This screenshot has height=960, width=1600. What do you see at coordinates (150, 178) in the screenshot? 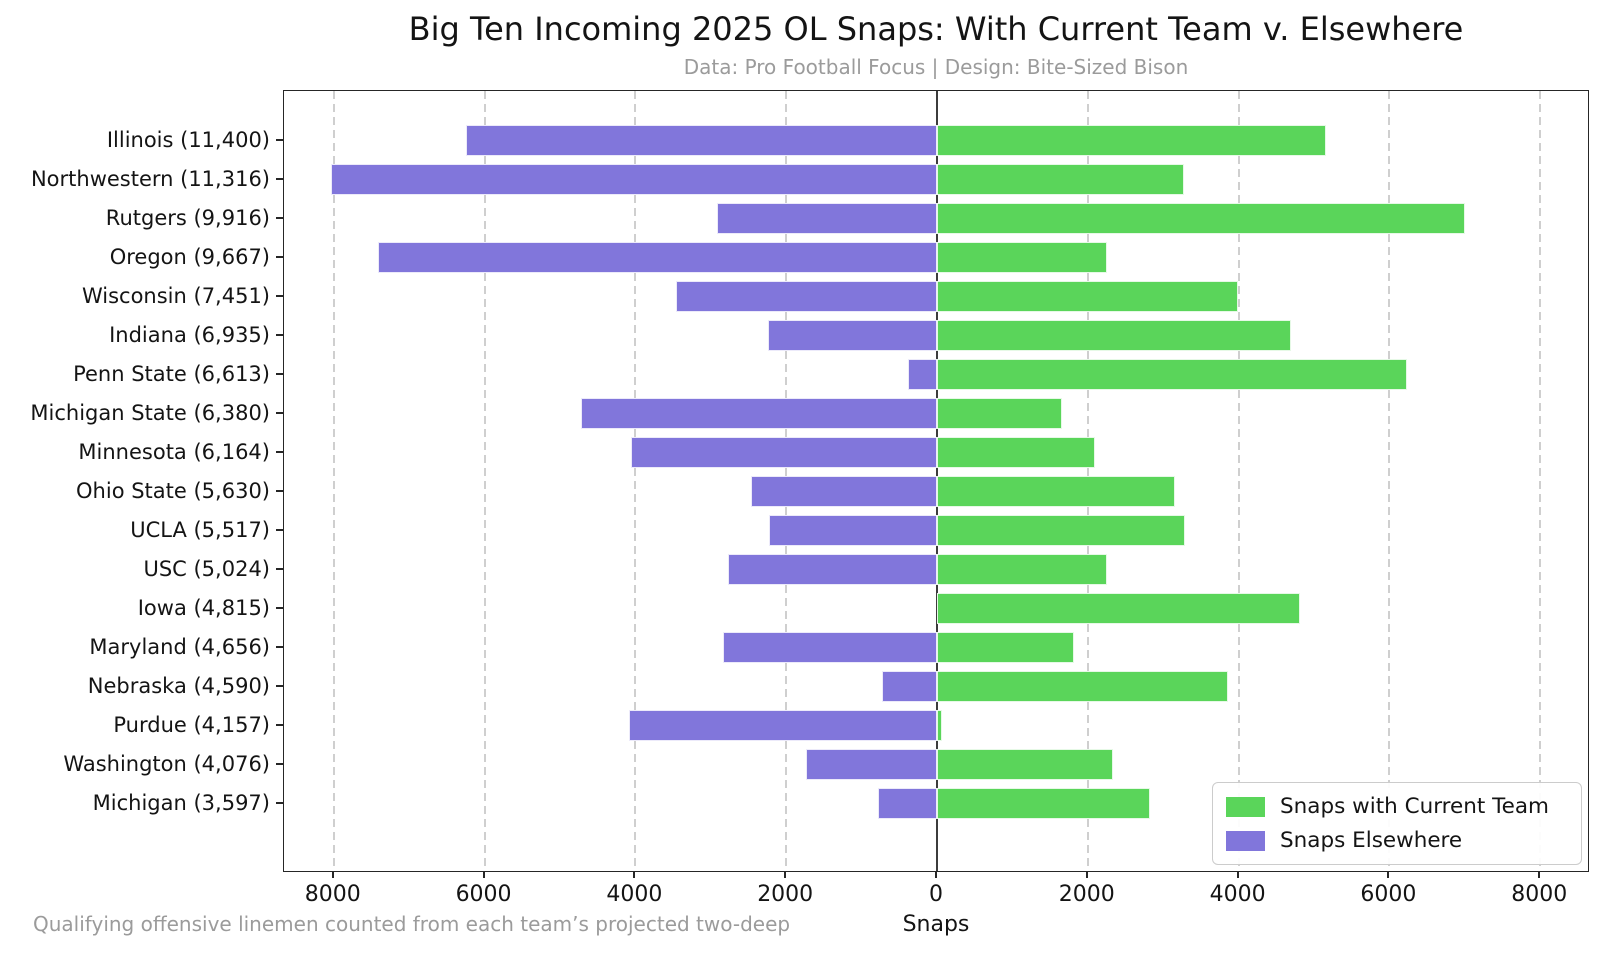
I see `y-axis-label: Northwestern (11,316)` at bounding box center [150, 178].